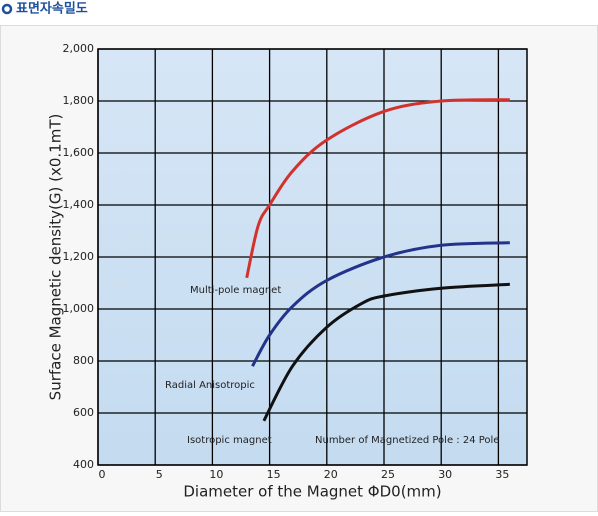  Describe the element at coordinates (83, 360) in the screenshot. I see `y-tick-label: 800` at that location.